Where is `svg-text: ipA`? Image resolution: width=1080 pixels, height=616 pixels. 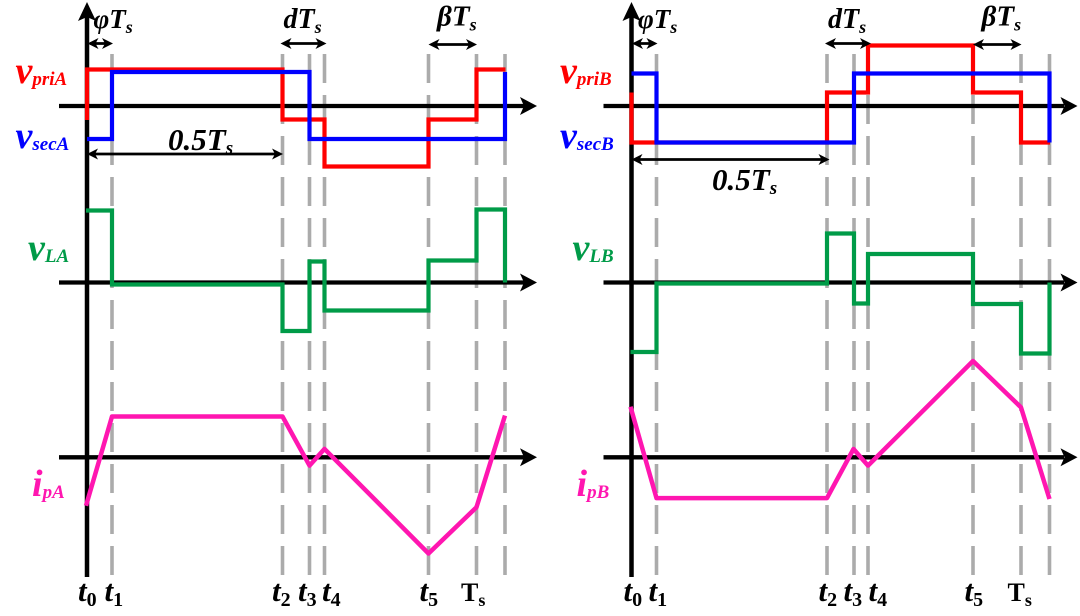
svg-text: ipA is located at coordinates (48, 484).